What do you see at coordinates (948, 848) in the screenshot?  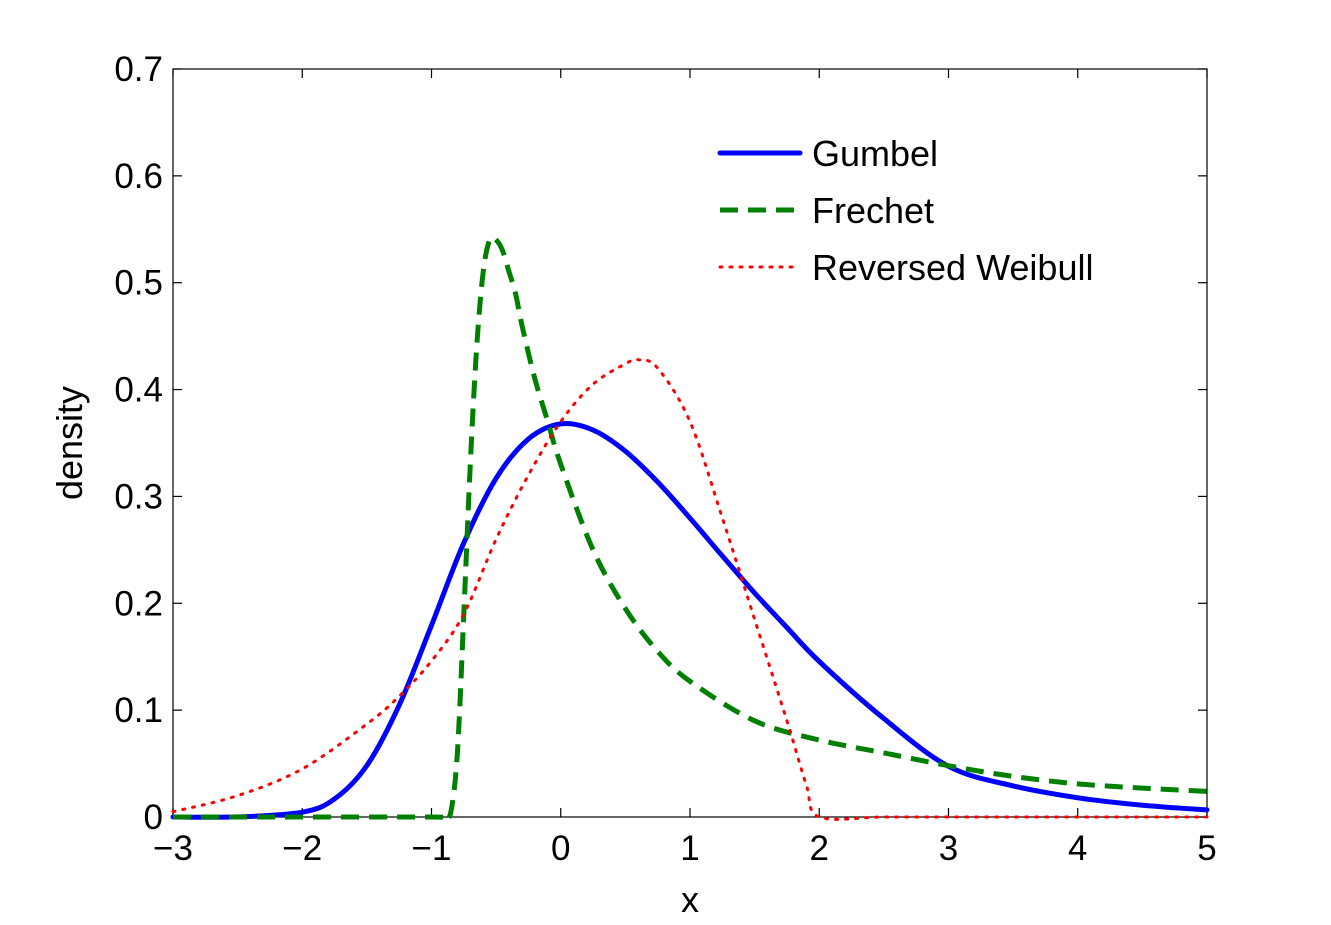 I see `x-tick-label: 3` at bounding box center [948, 848].